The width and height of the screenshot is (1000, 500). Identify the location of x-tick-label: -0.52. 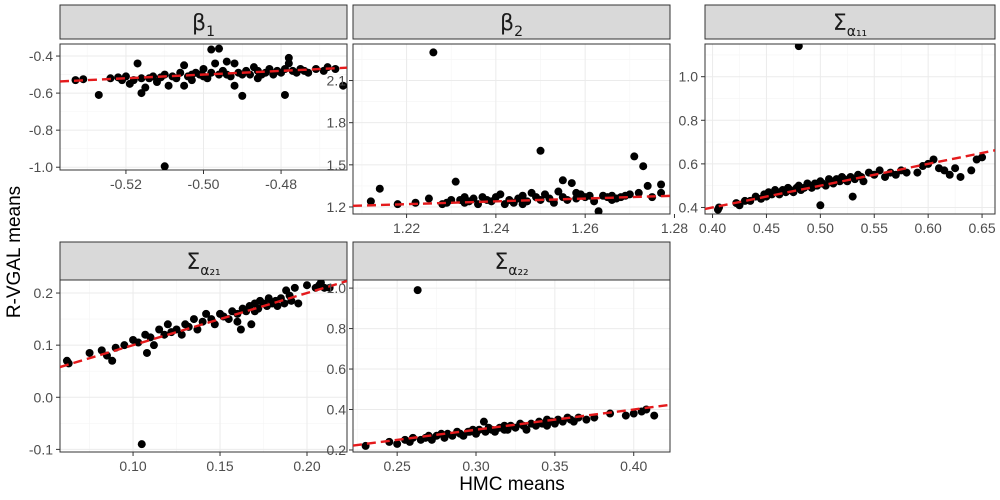
(126, 184).